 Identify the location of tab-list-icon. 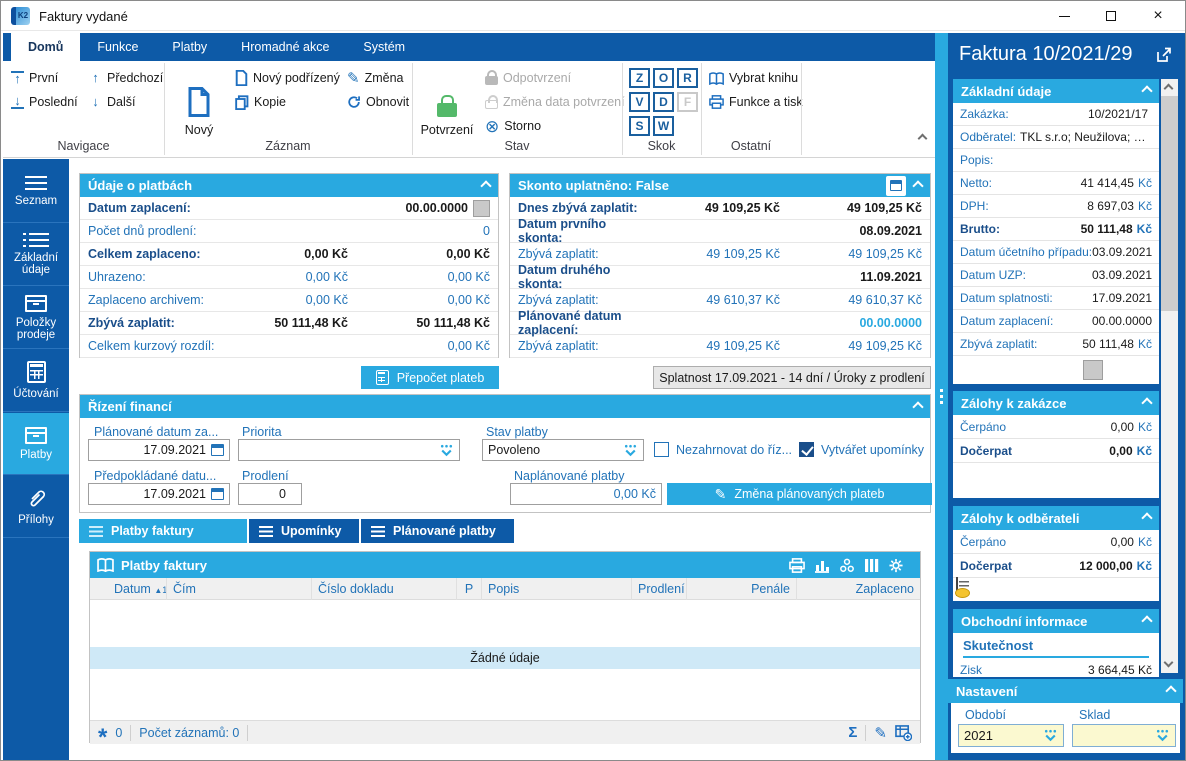
(96, 526).